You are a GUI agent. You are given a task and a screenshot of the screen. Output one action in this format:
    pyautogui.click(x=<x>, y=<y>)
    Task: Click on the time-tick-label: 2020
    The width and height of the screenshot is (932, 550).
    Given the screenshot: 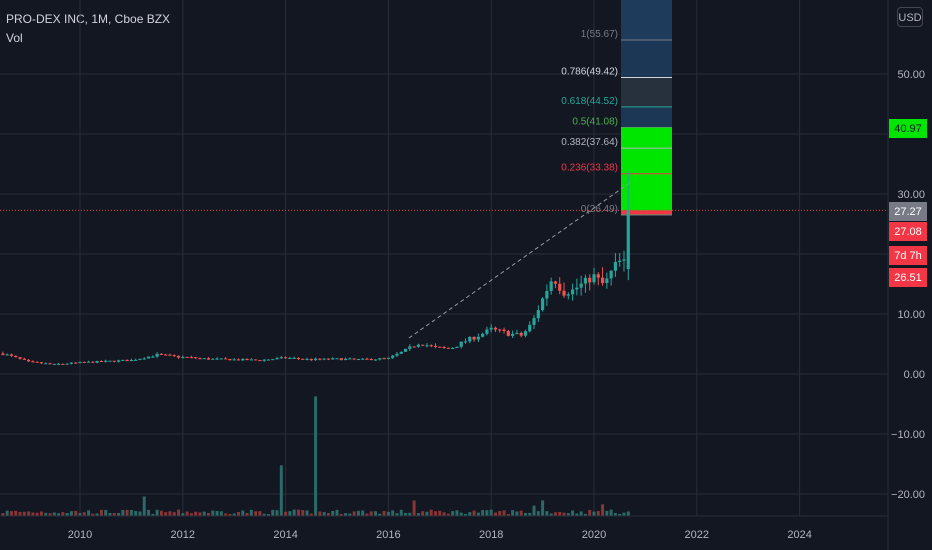 What is the action you would take?
    pyautogui.click(x=594, y=535)
    